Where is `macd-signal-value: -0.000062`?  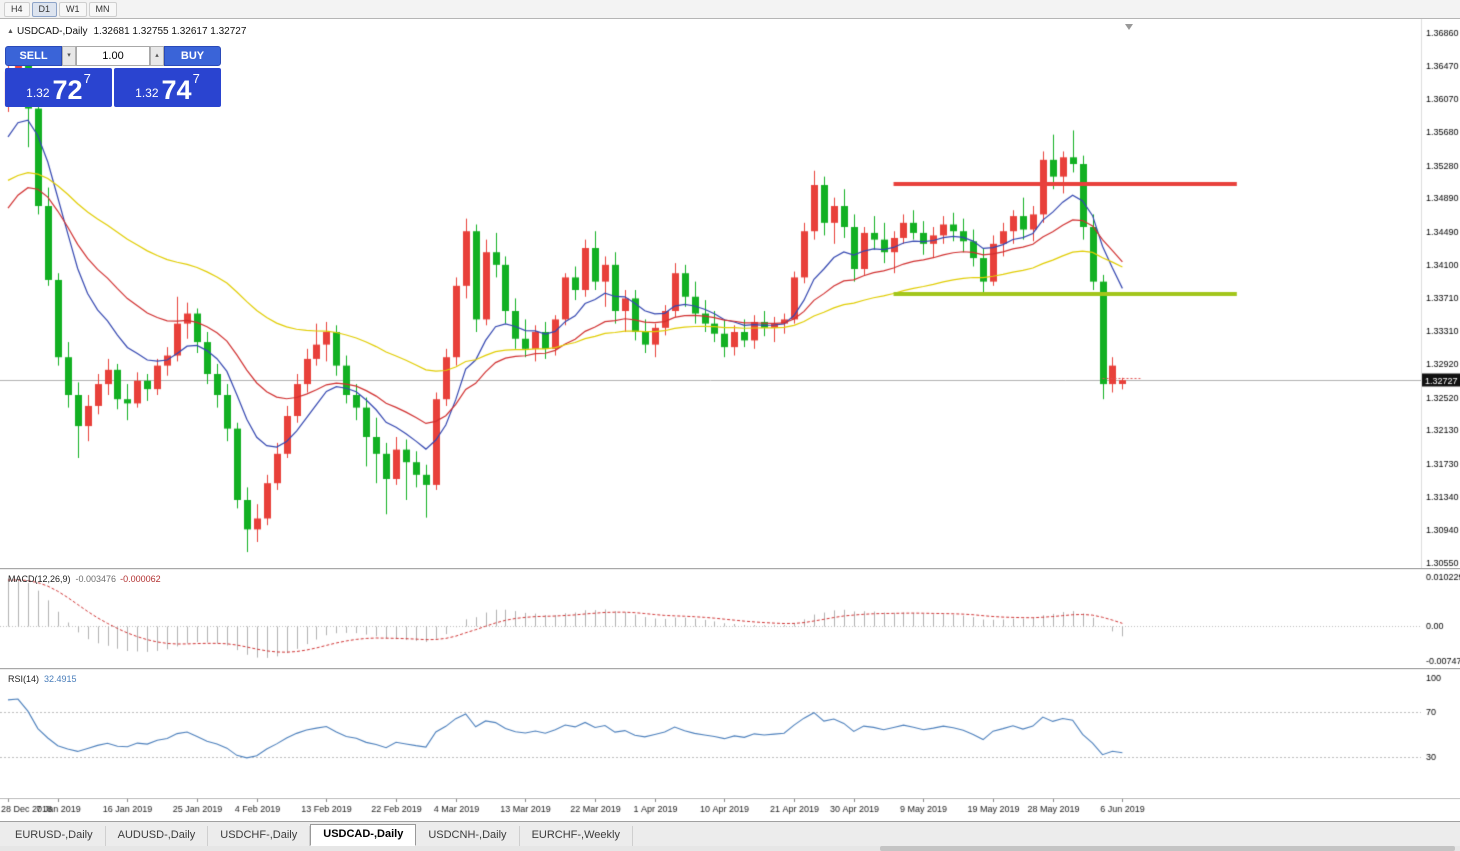 macd-signal-value: -0.000062 is located at coordinates (140, 579).